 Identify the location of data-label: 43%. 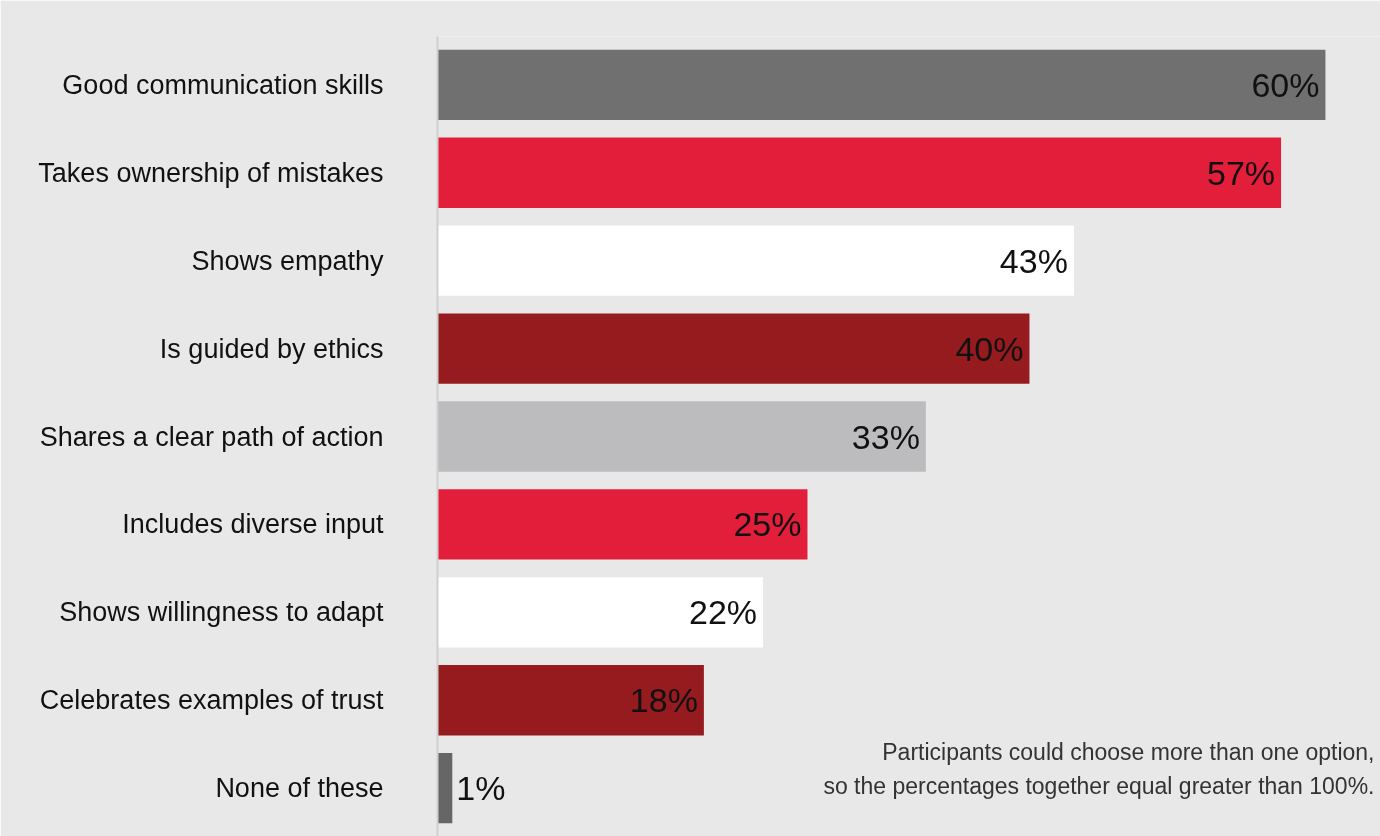
(1033, 260).